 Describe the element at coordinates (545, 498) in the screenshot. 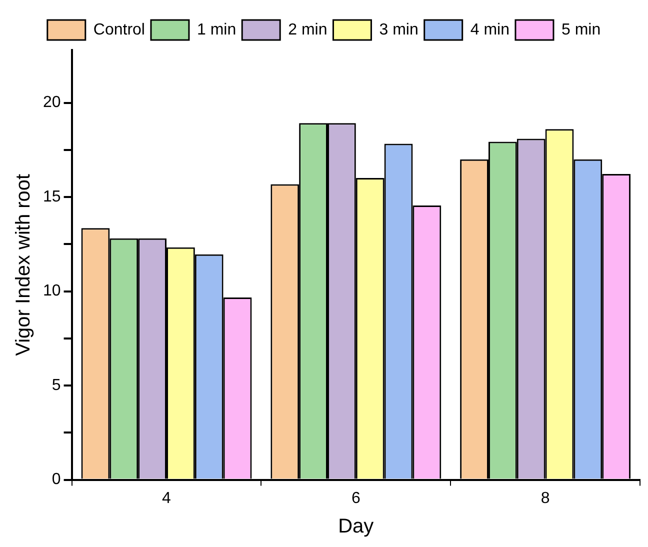

I see `x-tick-label: 8` at that location.